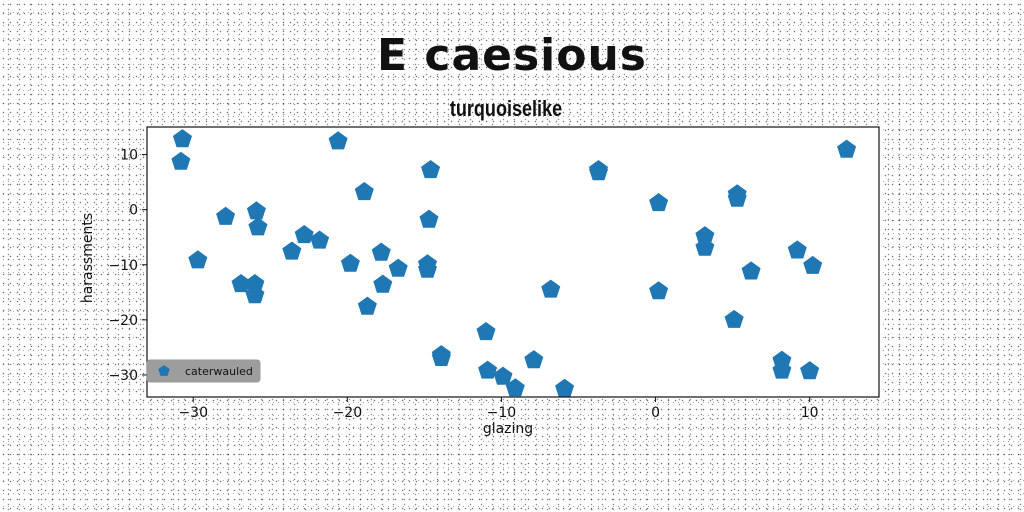 The width and height of the screenshot is (1024, 512). What do you see at coordinates (810, 413) in the screenshot?
I see `x-tick-label: 10` at bounding box center [810, 413].